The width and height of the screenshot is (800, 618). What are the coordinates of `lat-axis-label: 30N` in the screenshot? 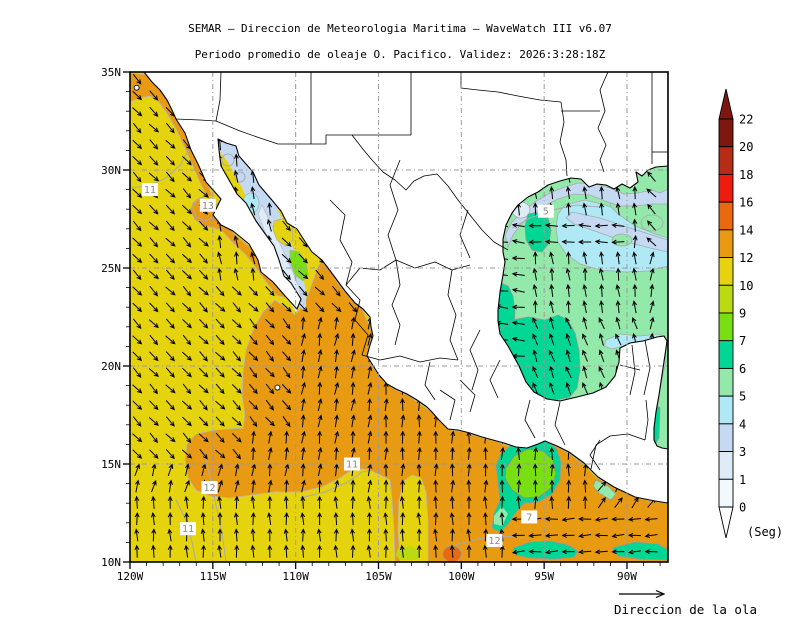 It's located at (111, 170).